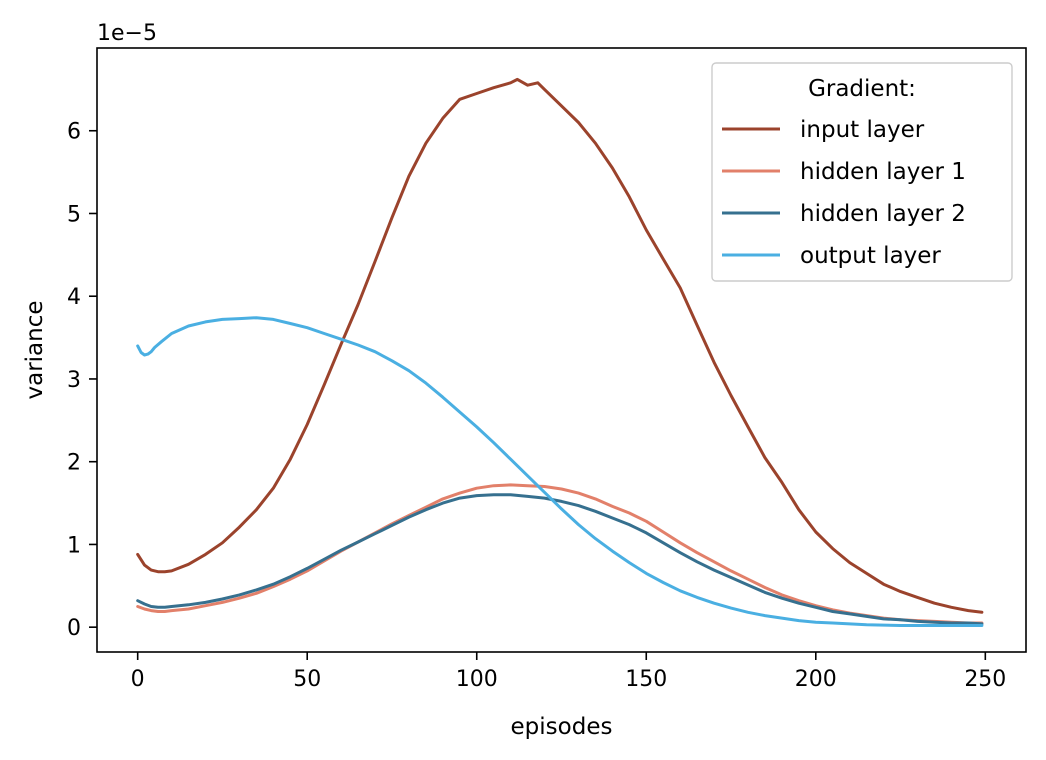 Image resolution: width=1046 pixels, height=760 pixels. I want to click on x-axis-label: episodes, so click(562, 727).